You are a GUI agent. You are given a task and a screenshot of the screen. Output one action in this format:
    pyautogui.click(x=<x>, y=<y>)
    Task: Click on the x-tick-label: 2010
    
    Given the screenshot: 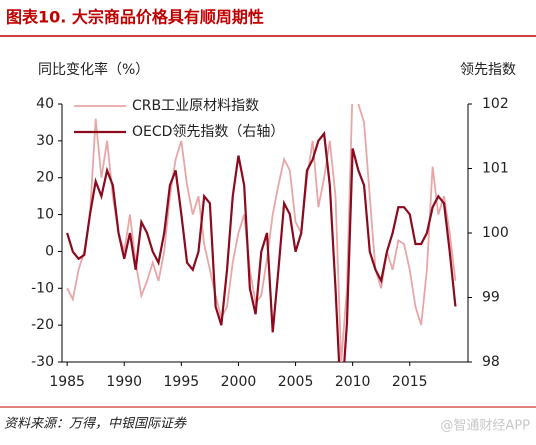 What is the action you would take?
    pyautogui.click(x=353, y=382)
    